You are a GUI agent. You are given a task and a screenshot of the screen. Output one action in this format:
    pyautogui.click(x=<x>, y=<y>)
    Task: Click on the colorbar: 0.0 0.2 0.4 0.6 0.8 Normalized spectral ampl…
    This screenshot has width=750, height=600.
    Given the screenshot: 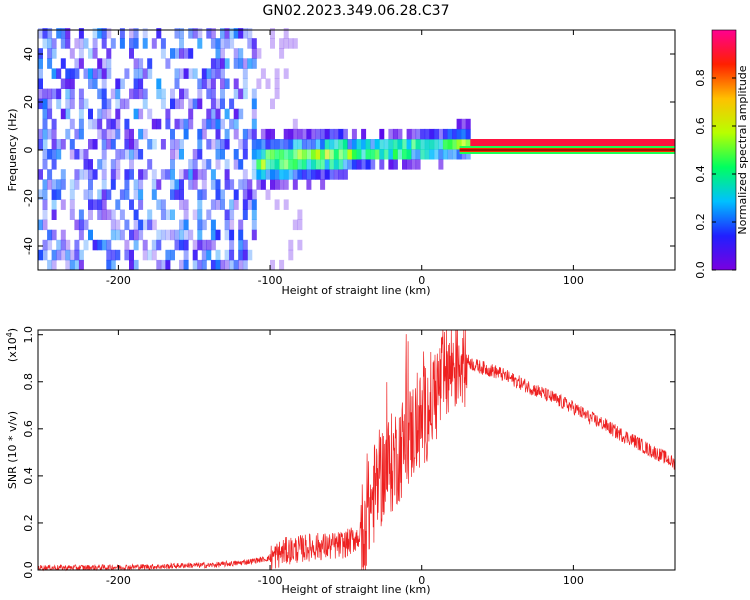 What is the action you would take?
    pyautogui.click(x=721, y=154)
    